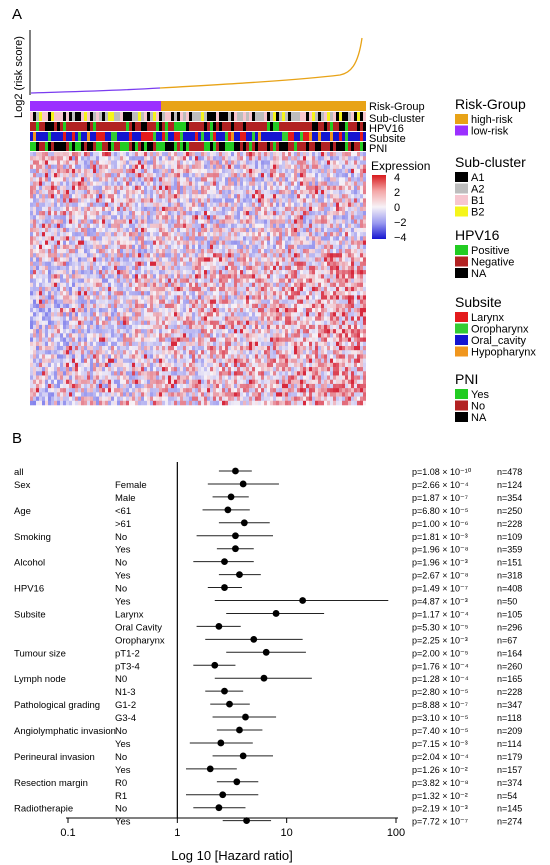 The width and height of the screenshot is (550, 865). Describe the element at coordinates (198, 116) in the screenshot. I see `subcluster-track` at that location.